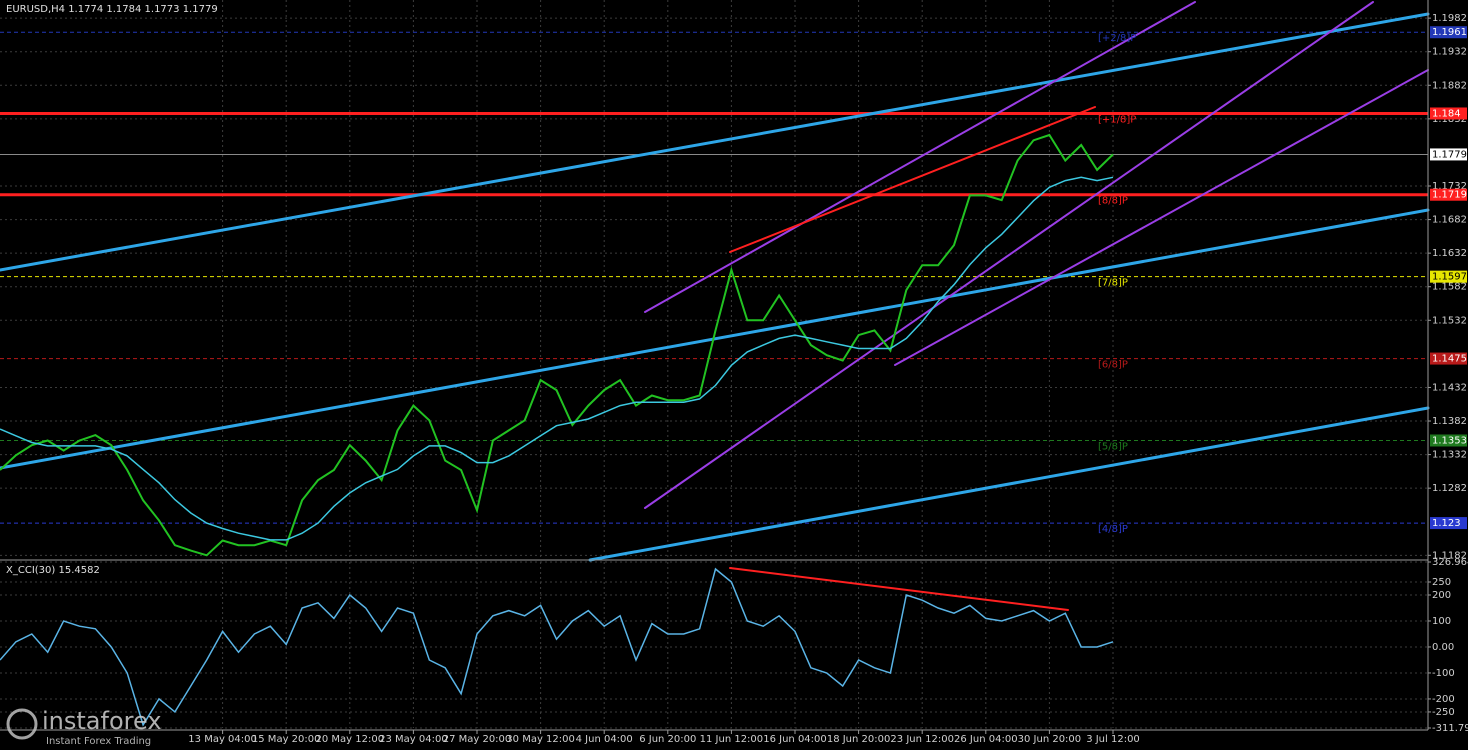  What do you see at coordinates (1009, 484) in the screenshot?
I see `trend-line` at bounding box center [1009, 484].